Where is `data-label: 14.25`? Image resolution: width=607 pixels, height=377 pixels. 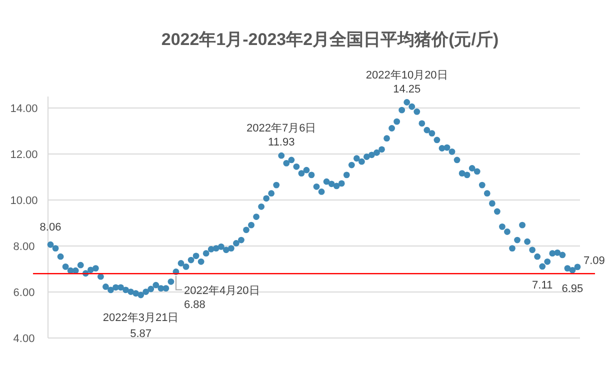 data-label: 14.25 is located at coordinates (407, 89).